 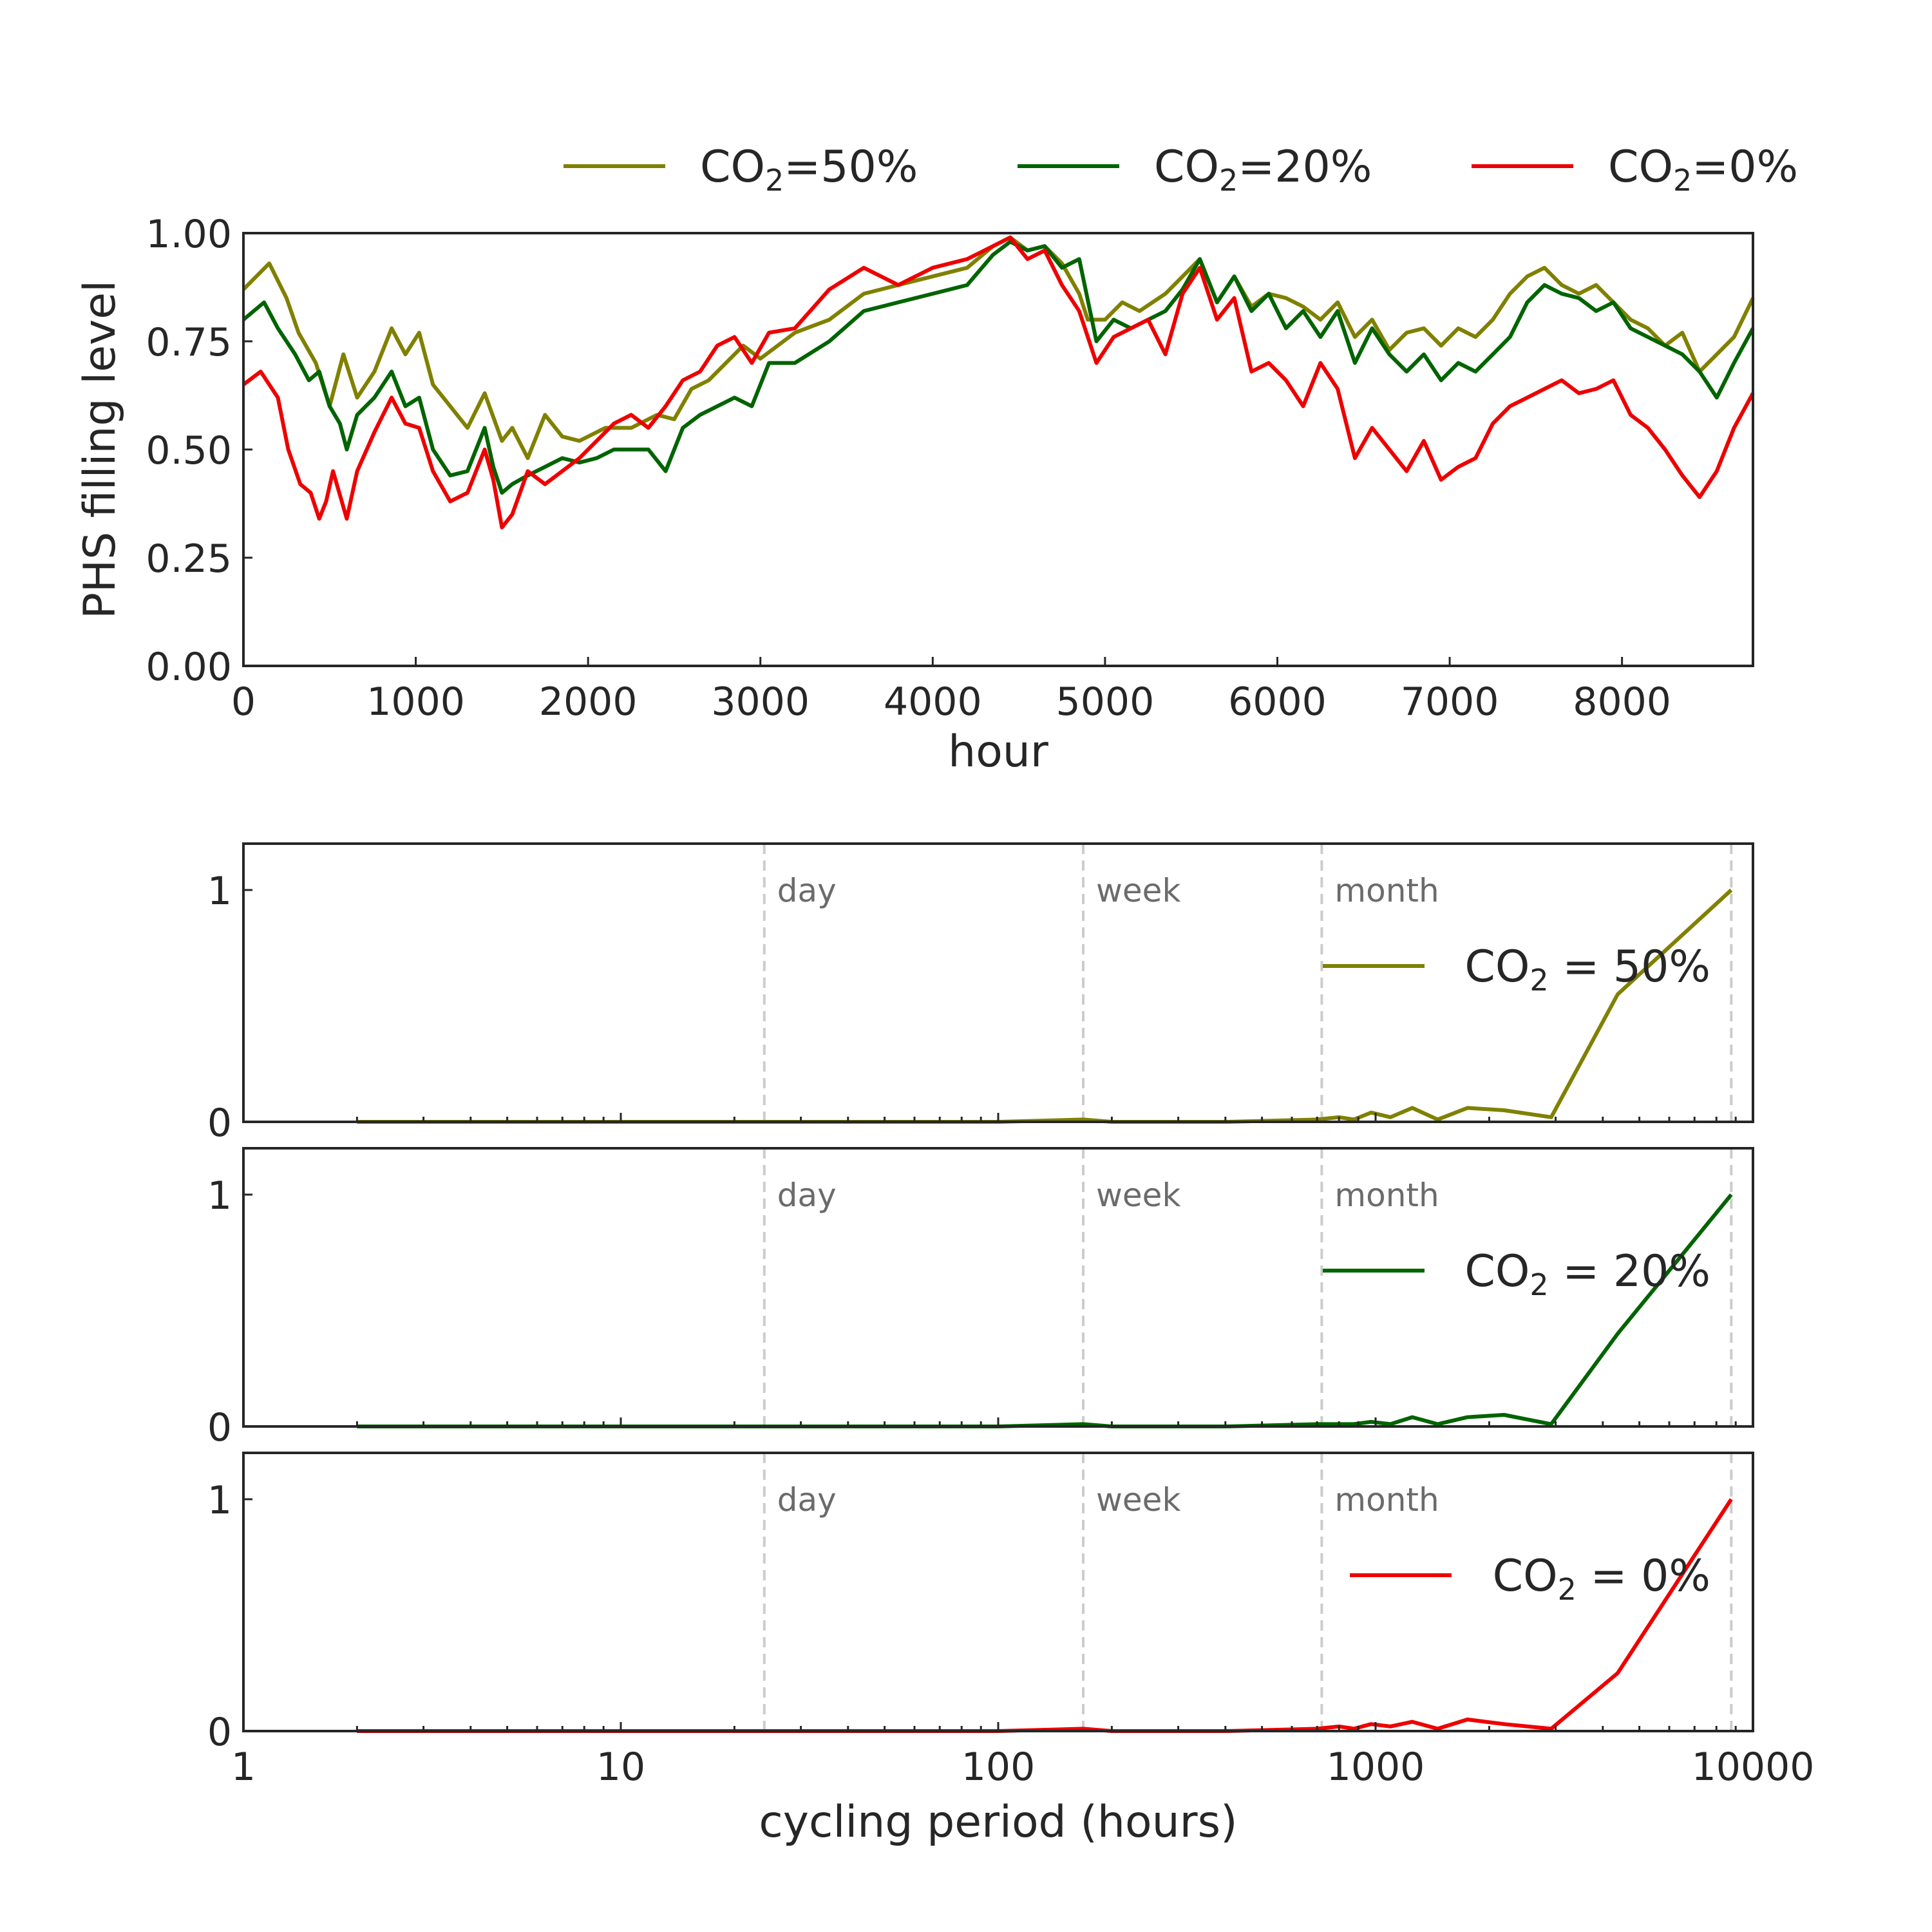 I want to click on x-tick-label: 3000, so click(x=760, y=701).